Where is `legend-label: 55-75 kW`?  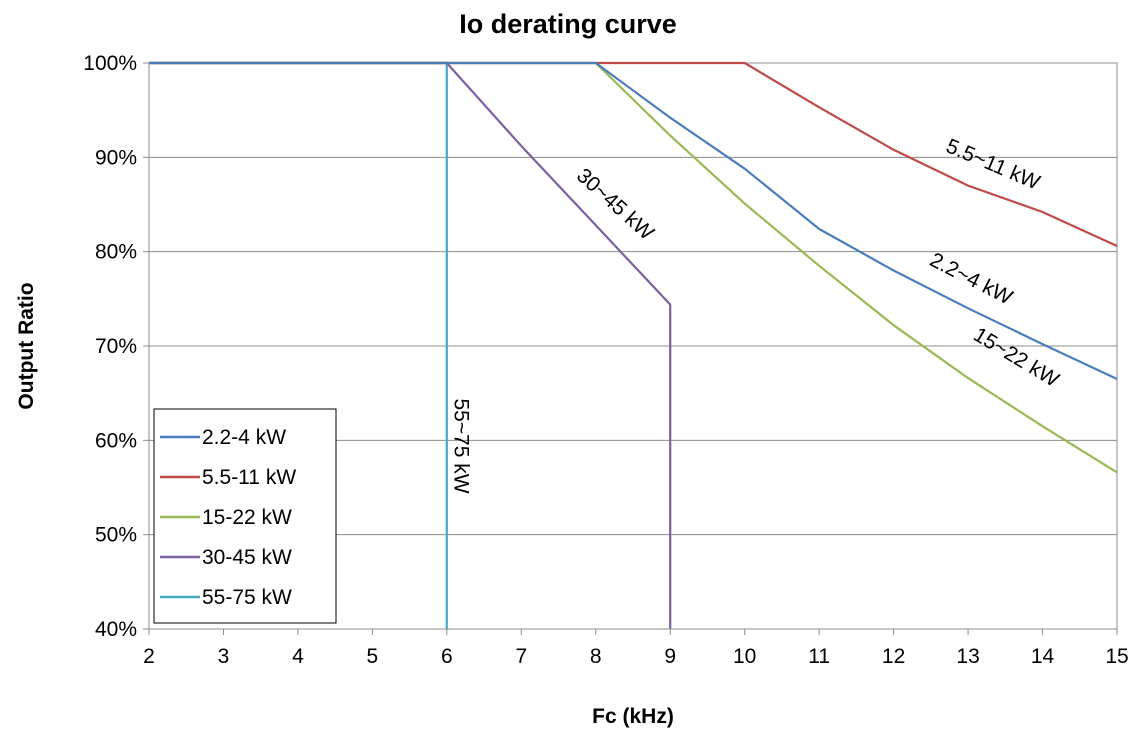 legend-label: 55-75 kW is located at coordinates (247, 597).